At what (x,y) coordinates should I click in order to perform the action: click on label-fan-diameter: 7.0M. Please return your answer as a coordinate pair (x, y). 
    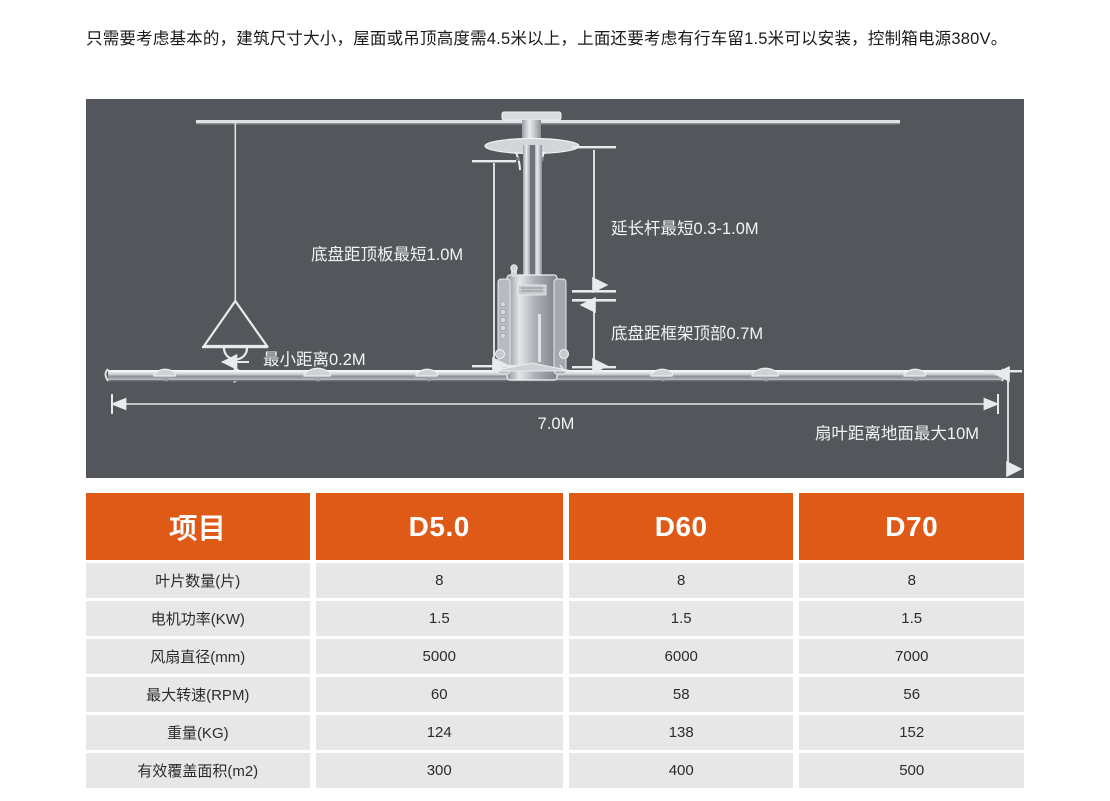
    Looking at the image, I should click on (556, 424).